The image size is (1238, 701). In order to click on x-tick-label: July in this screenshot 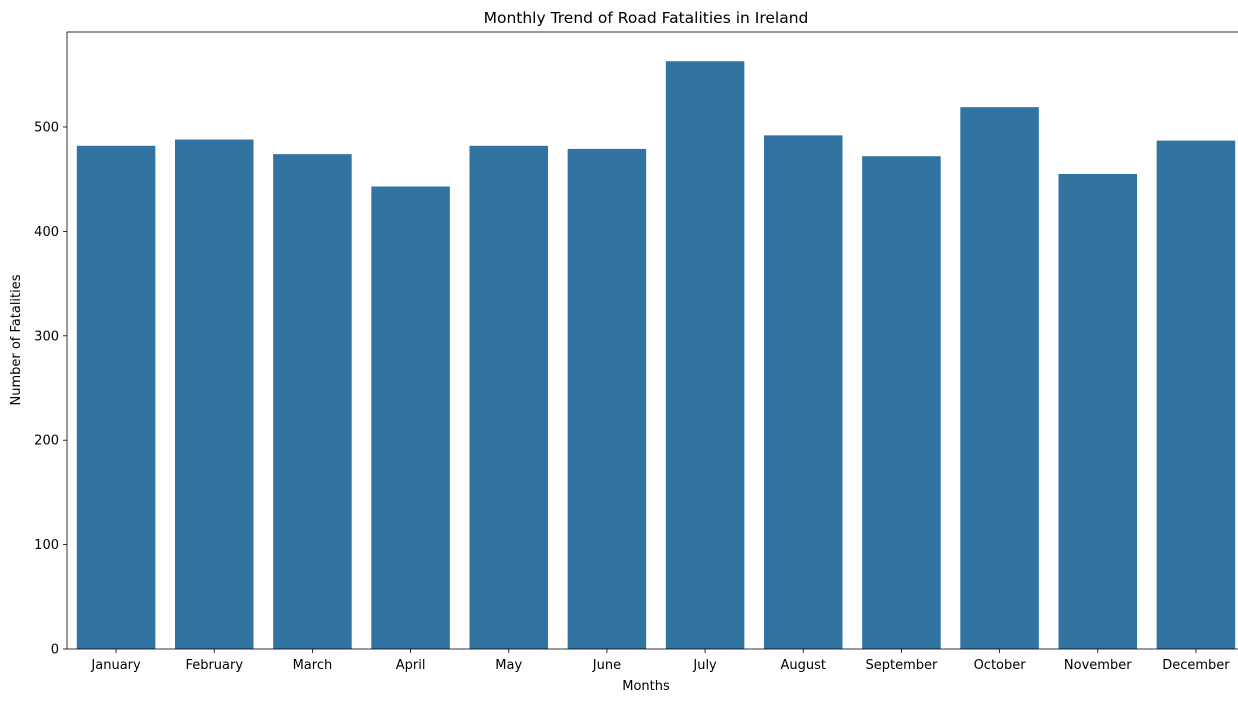, I will do `click(704, 665)`.